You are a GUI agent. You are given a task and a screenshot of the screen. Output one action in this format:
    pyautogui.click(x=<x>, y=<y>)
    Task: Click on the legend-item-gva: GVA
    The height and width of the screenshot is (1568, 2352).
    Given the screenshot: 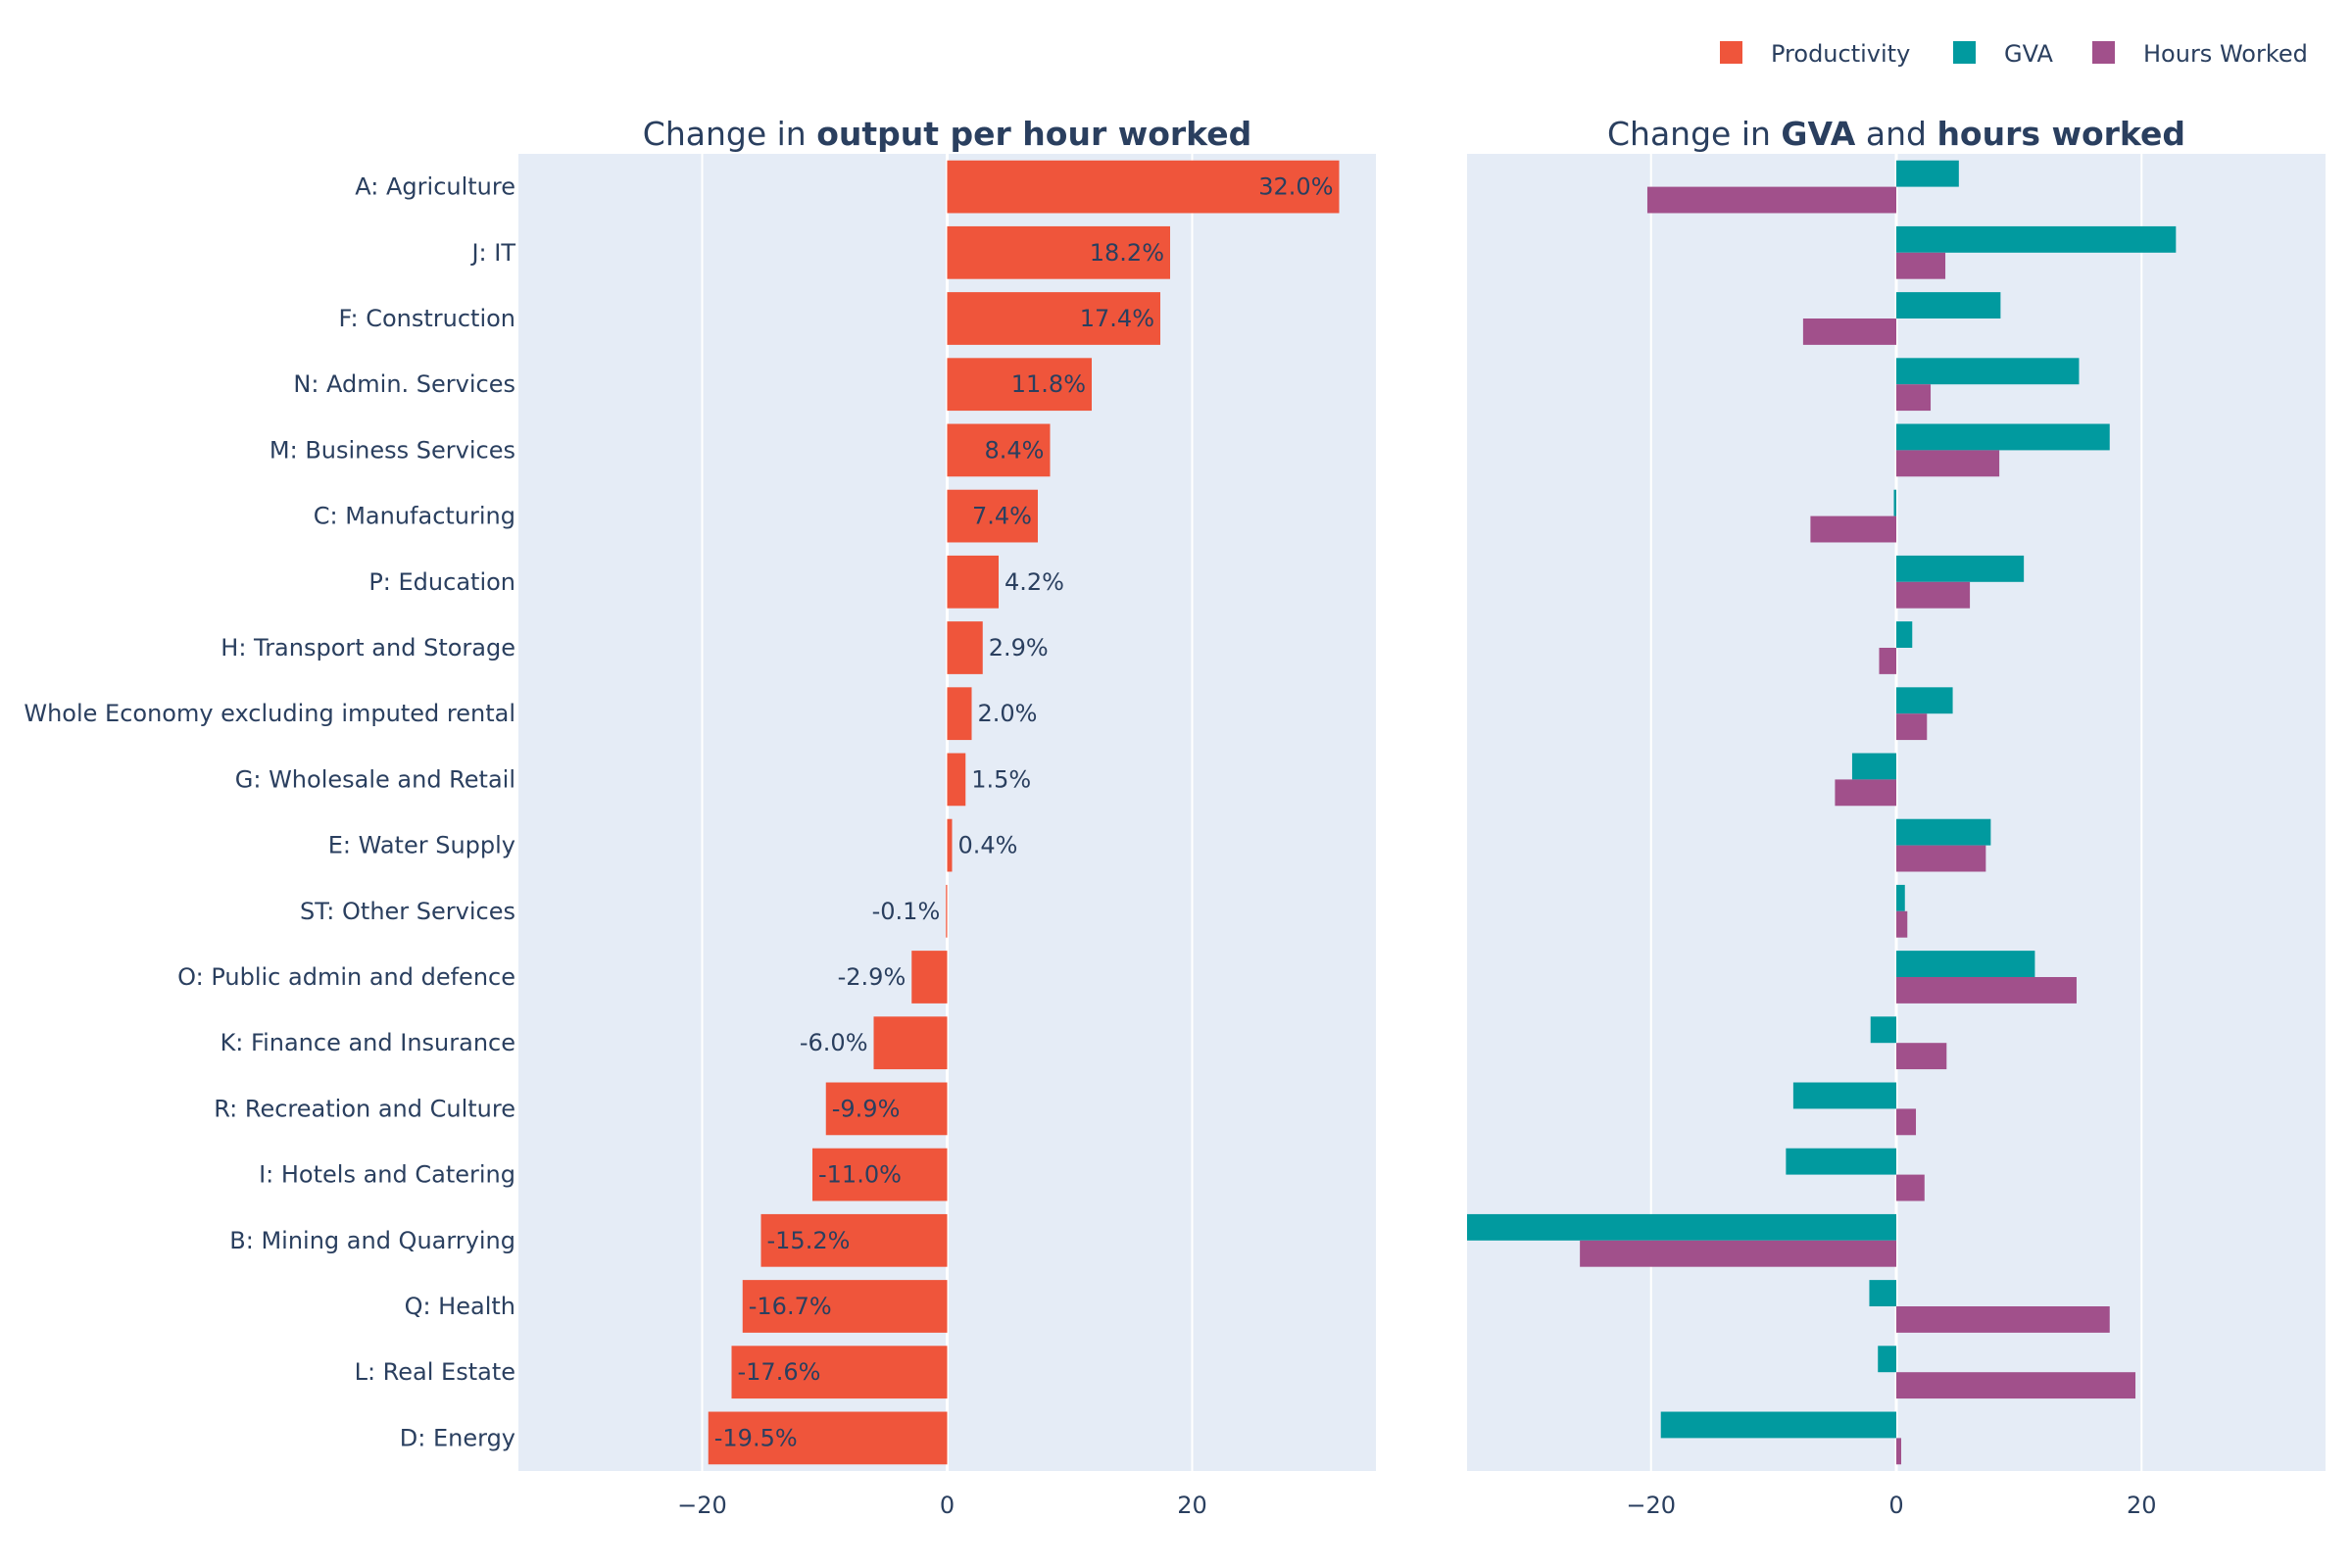 What is the action you would take?
    pyautogui.click(x=2003, y=54)
    